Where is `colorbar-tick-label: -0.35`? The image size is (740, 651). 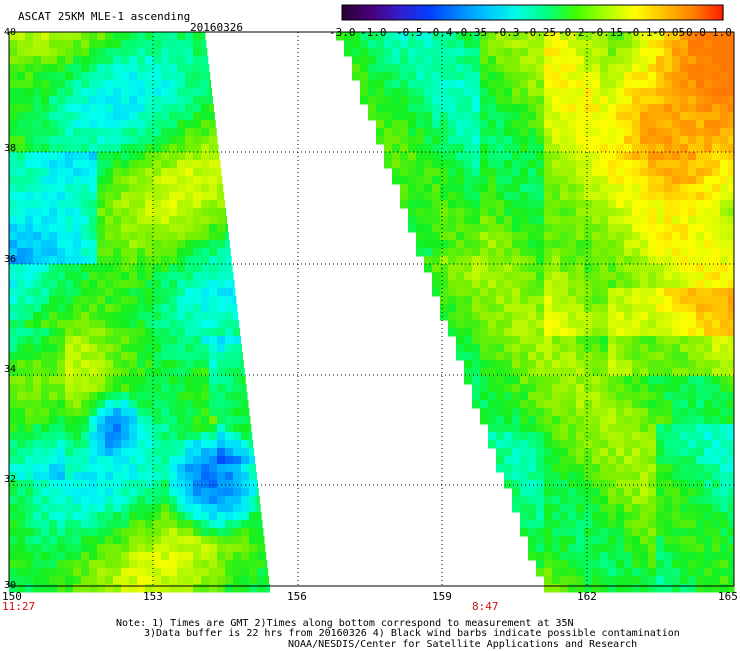
colorbar-tick-label: -0.35 is located at coordinates (471, 32).